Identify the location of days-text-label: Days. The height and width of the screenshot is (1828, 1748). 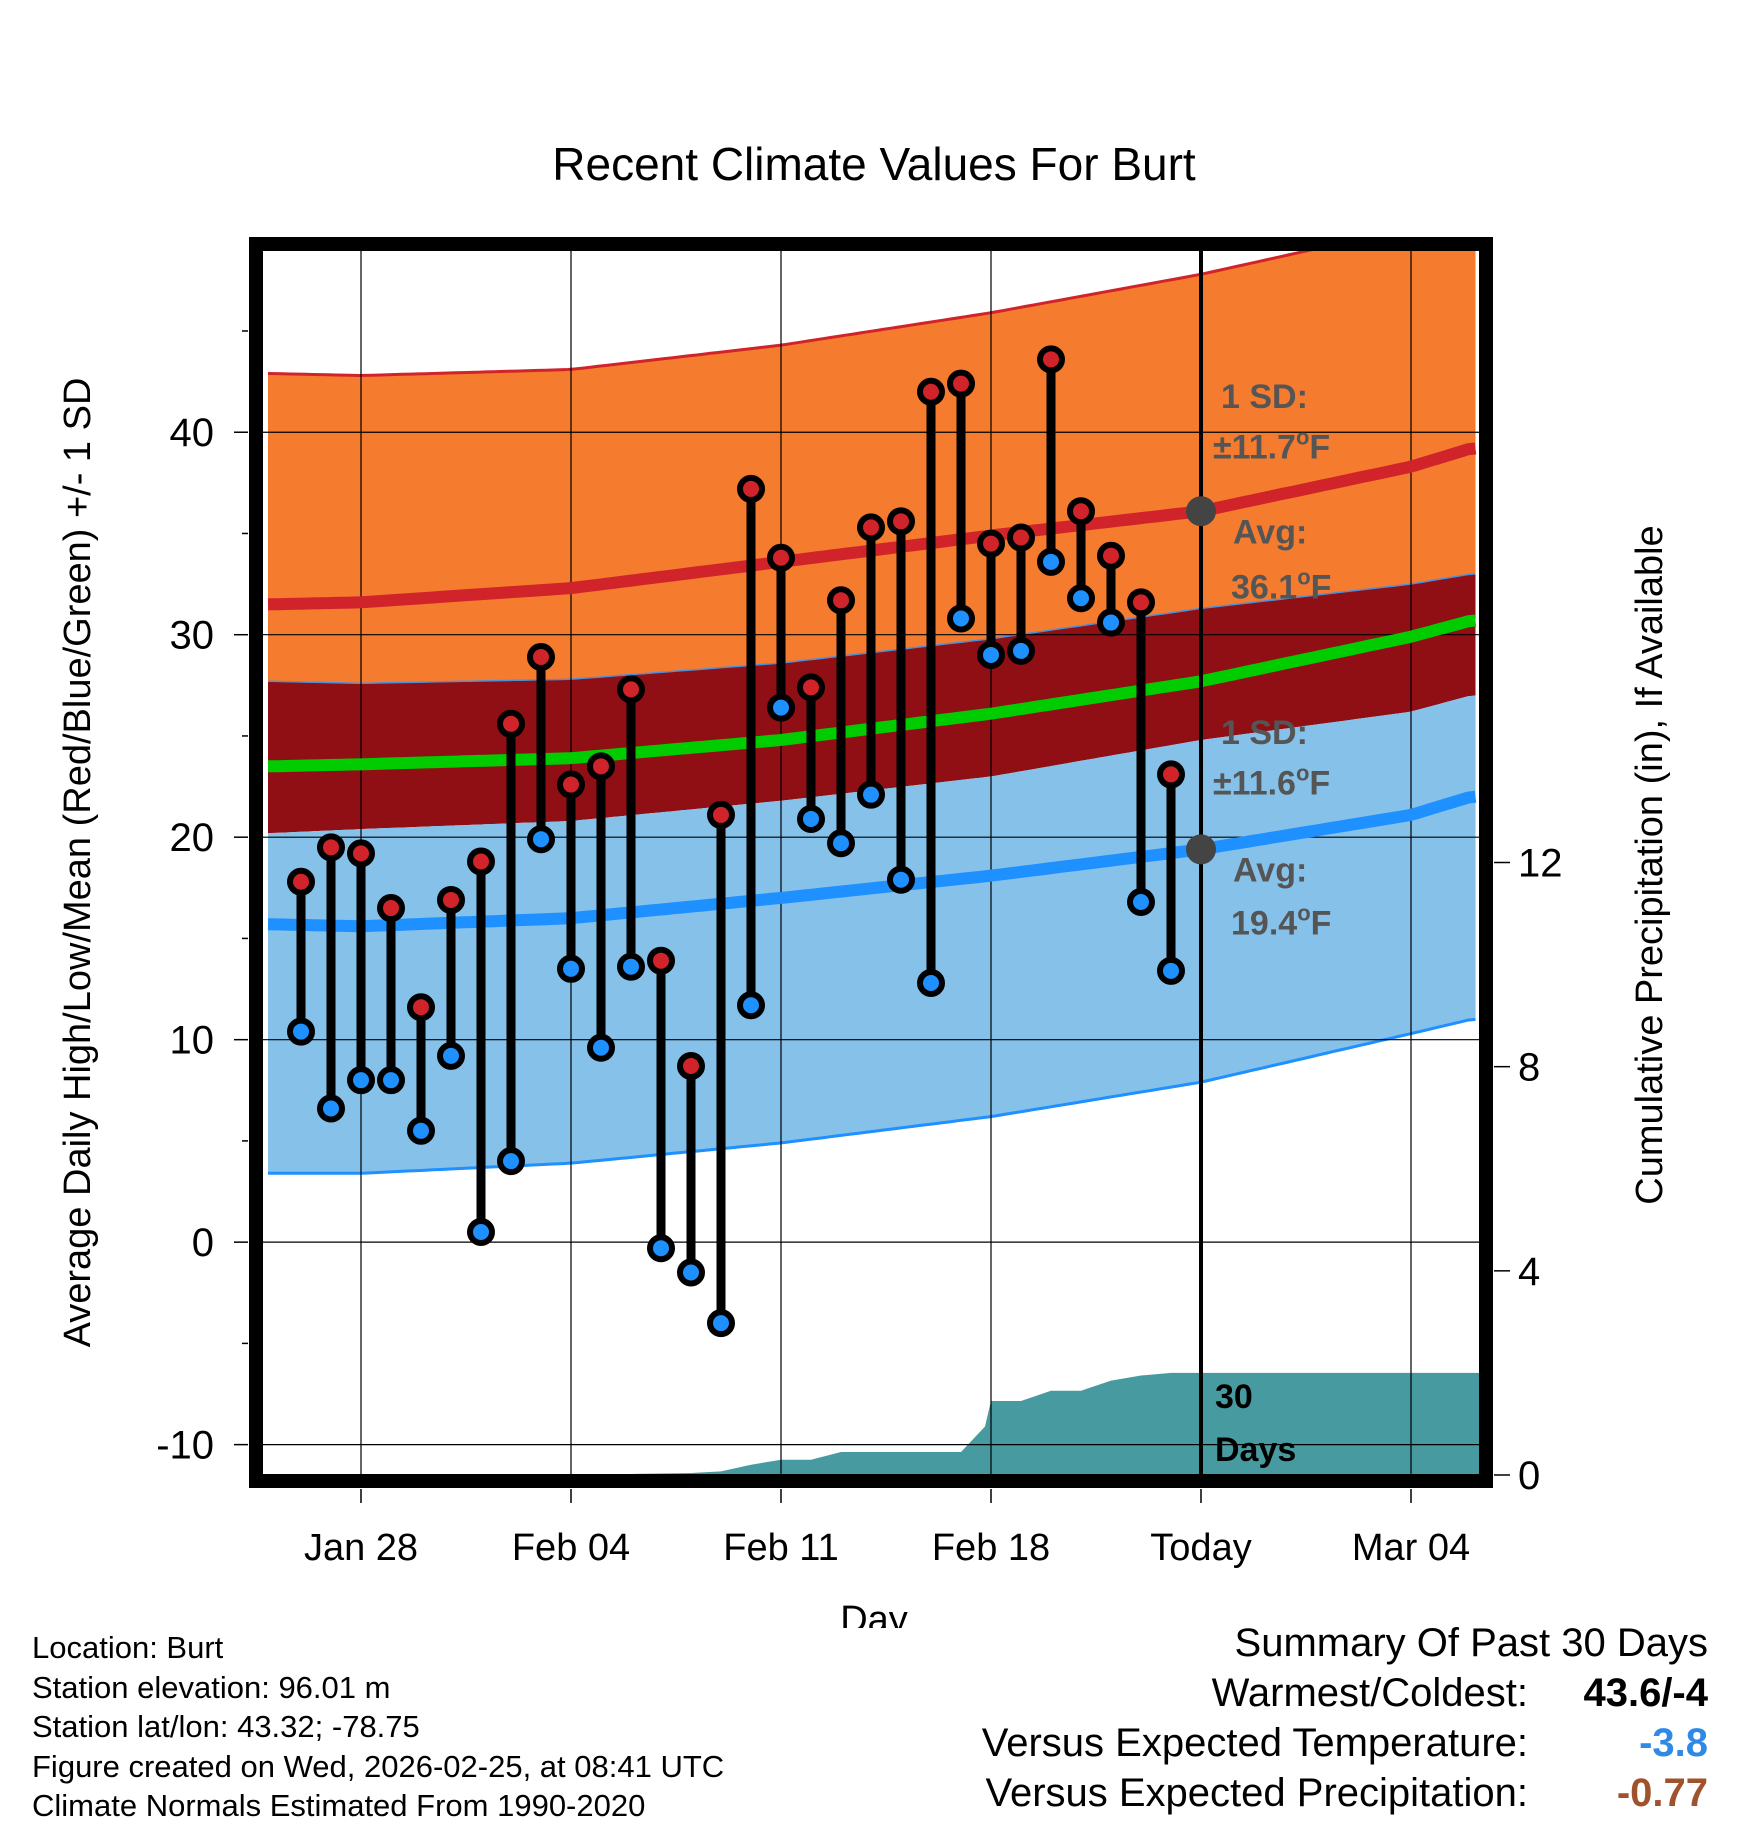
(1255, 1450).